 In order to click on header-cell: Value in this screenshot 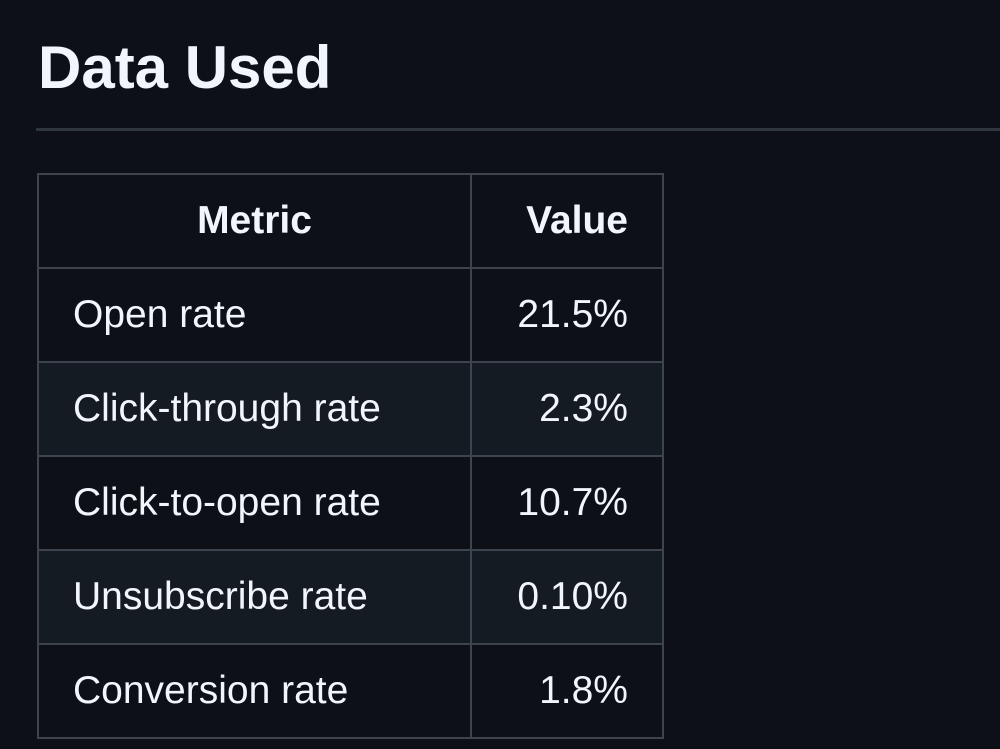, I will do `click(567, 221)`.